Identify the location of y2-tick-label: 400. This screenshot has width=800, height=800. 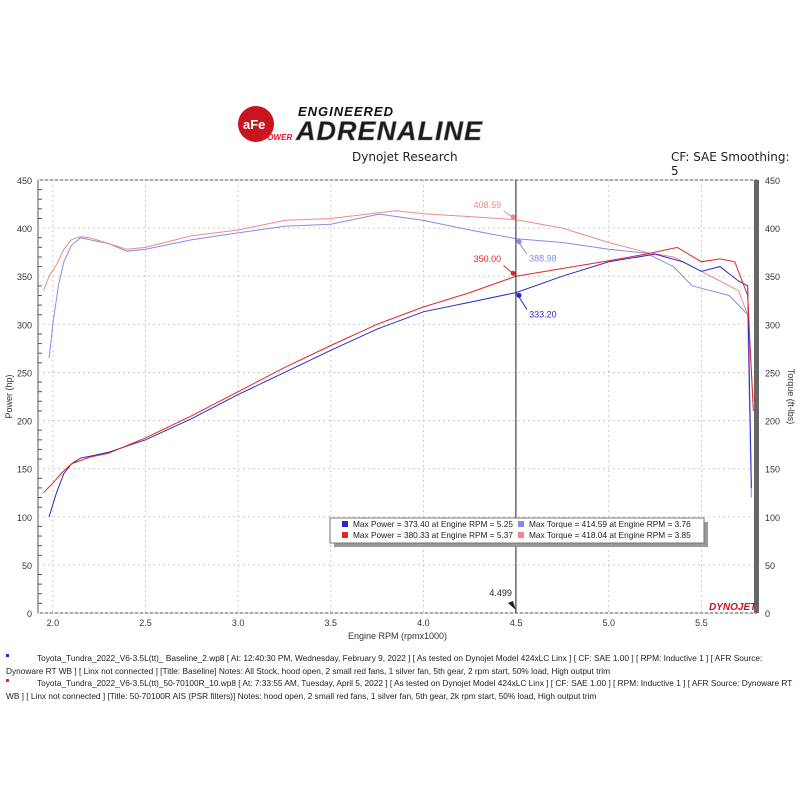
(772, 229).